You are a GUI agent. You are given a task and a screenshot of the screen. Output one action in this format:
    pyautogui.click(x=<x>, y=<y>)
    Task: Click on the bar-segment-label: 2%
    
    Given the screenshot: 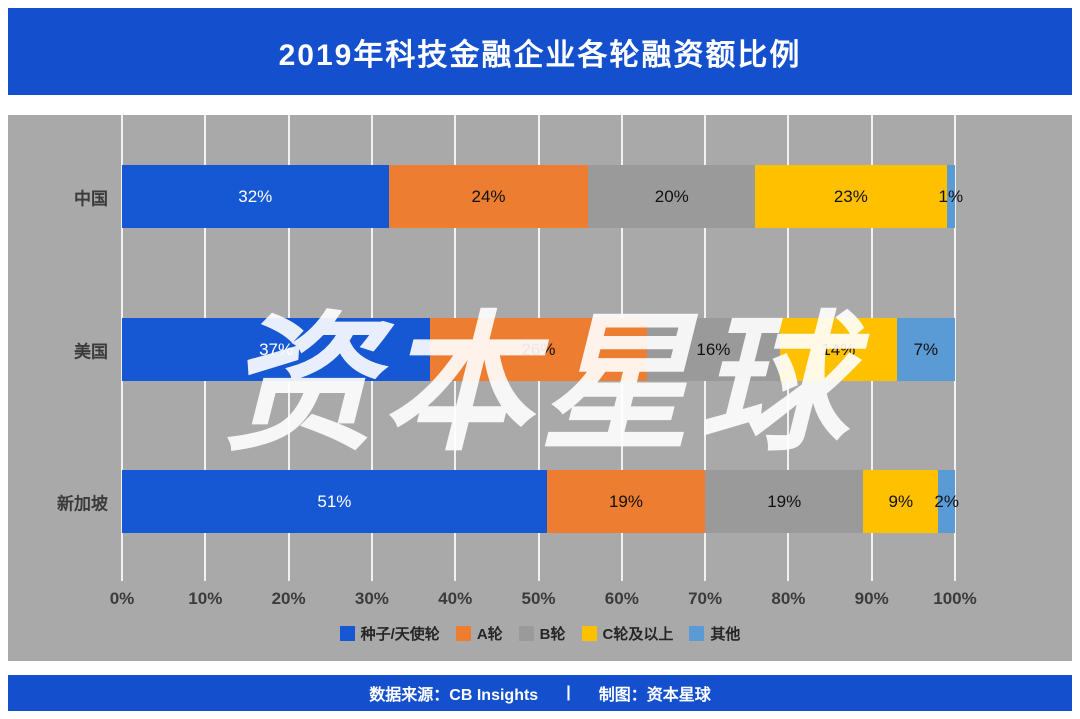 What is the action you would take?
    pyautogui.click(x=946, y=501)
    